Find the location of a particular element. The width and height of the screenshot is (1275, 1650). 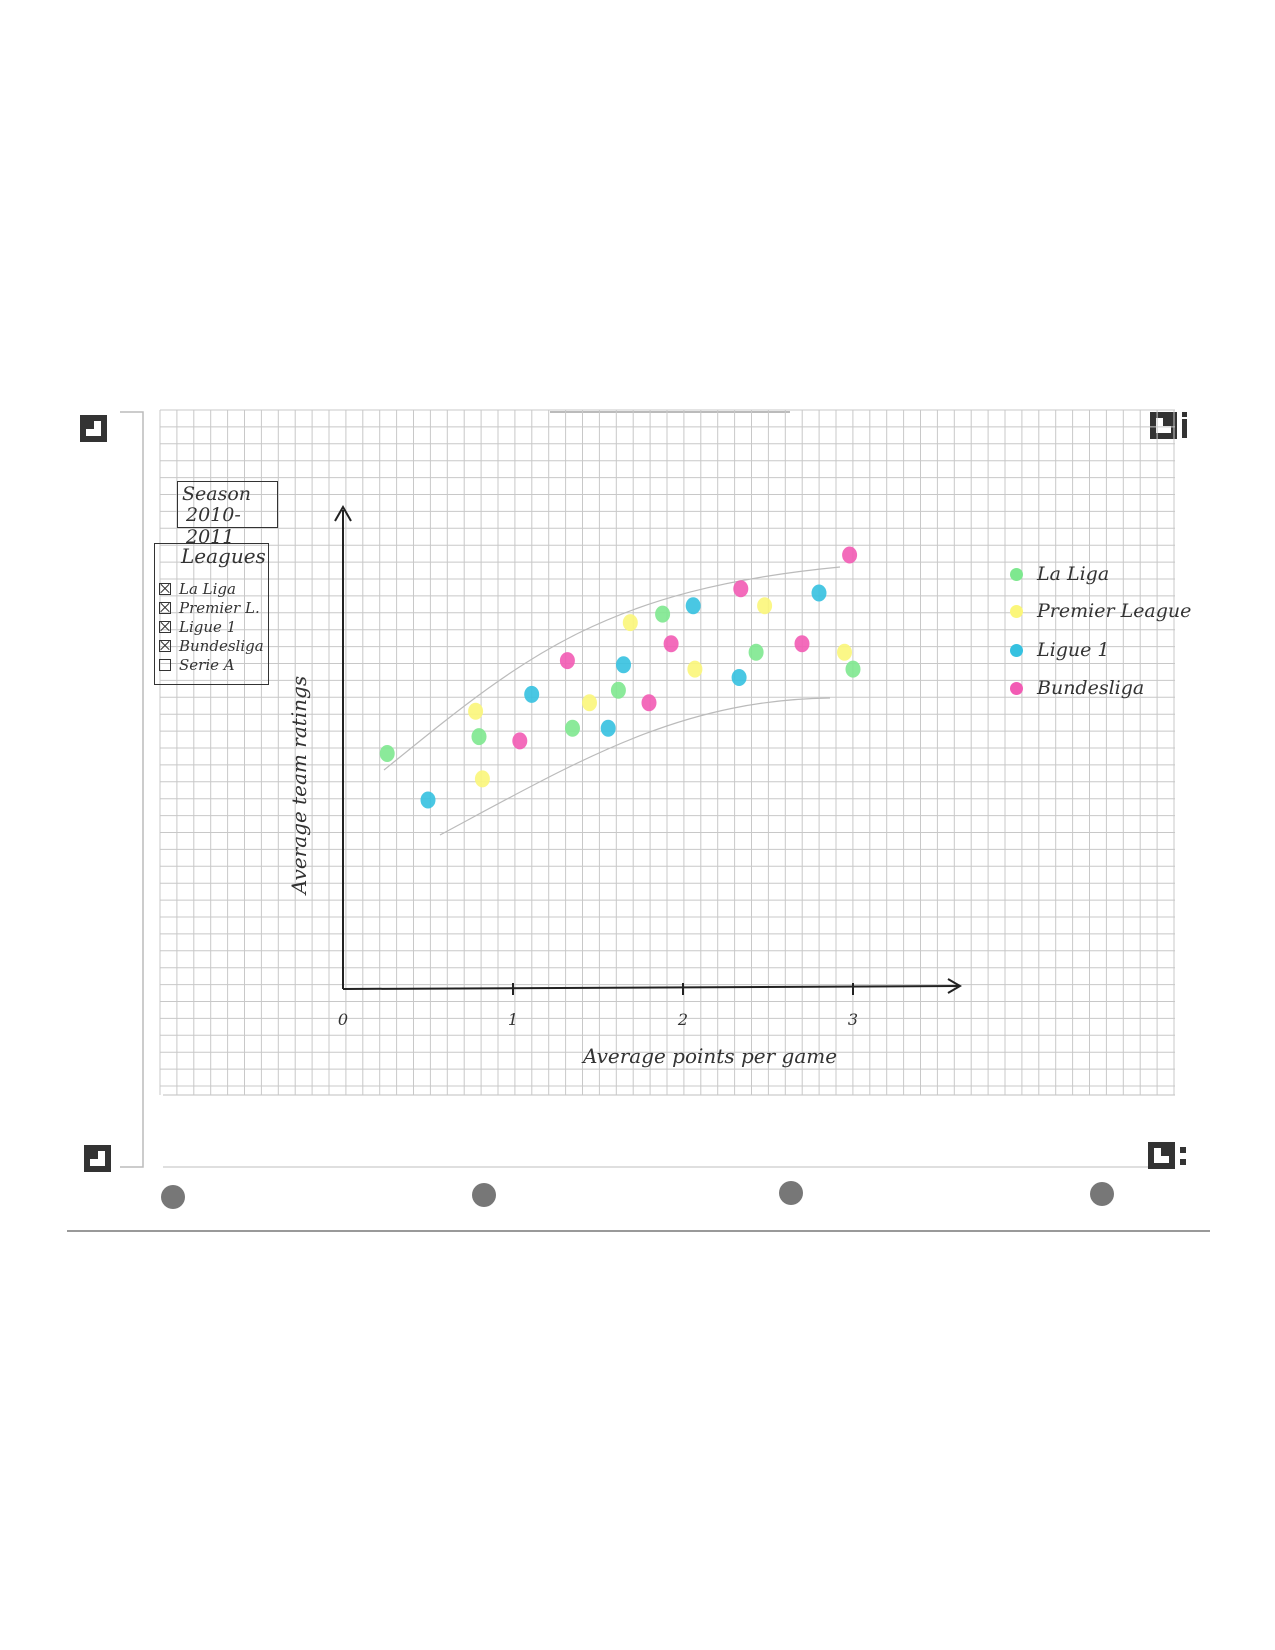

filter-item-label: Serie A is located at coordinates (207, 665).